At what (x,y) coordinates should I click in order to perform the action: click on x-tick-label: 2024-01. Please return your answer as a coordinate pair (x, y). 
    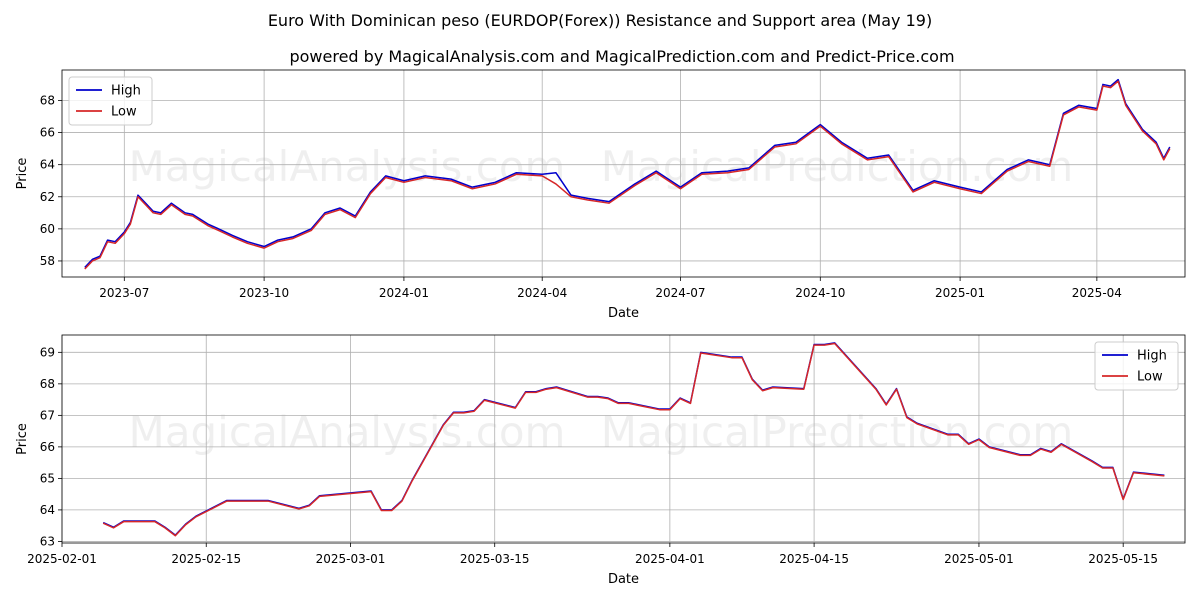
    Looking at the image, I should click on (404, 293).